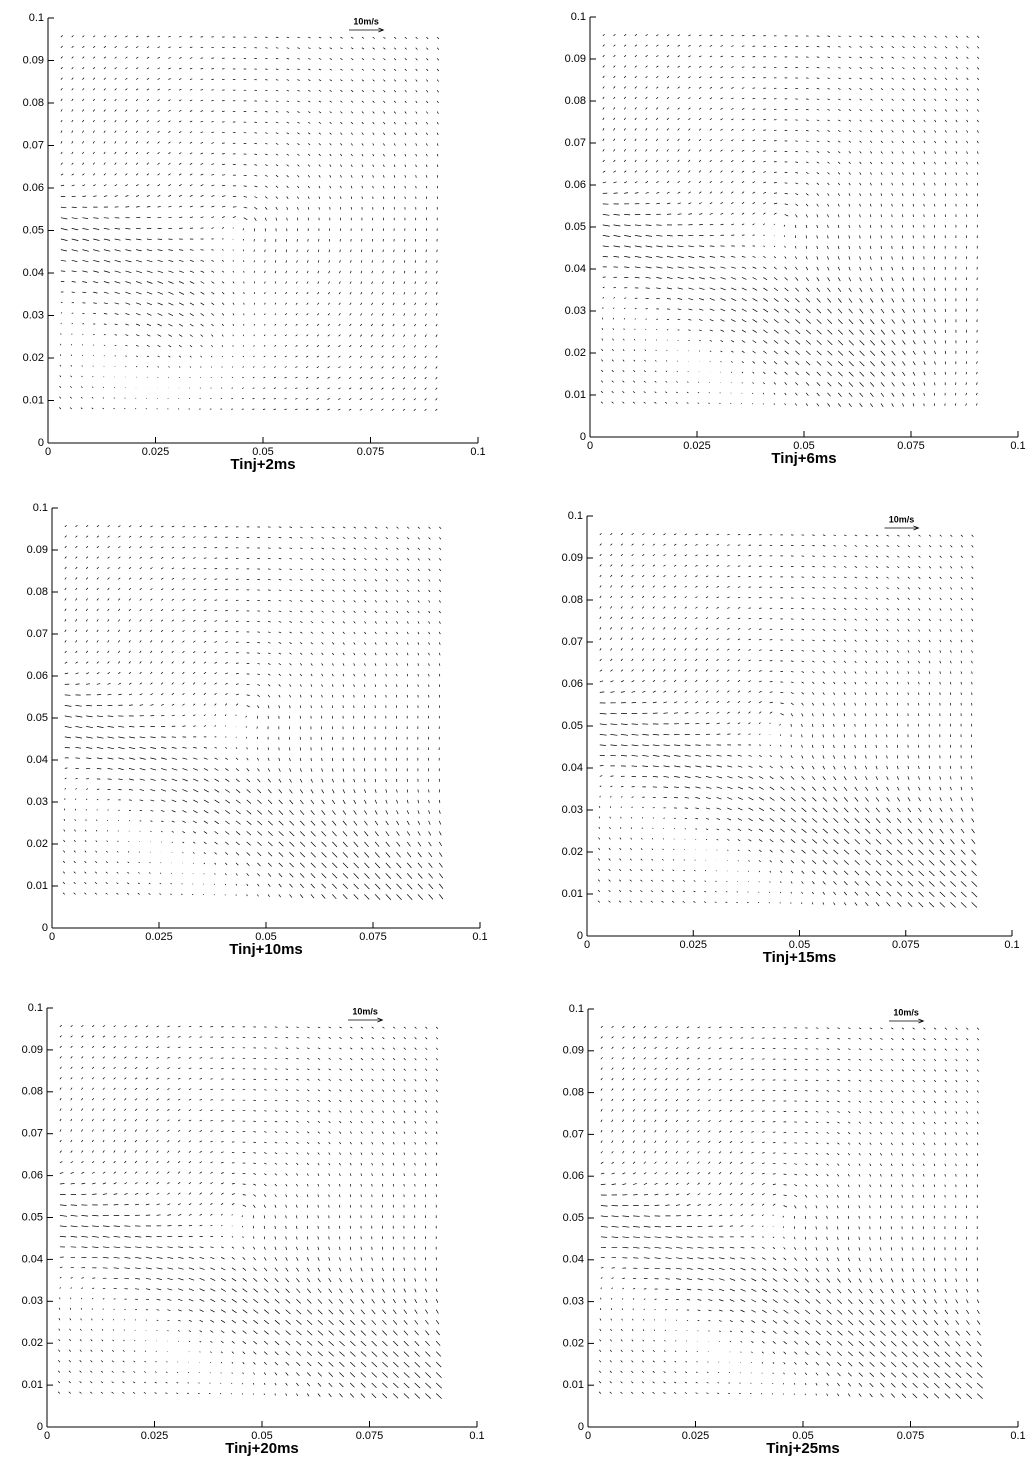  What do you see at coordinates (266, 949) in the screenshot?
I see `x-axis-label: Tinj+10ms` at bounding box center [266, 949].